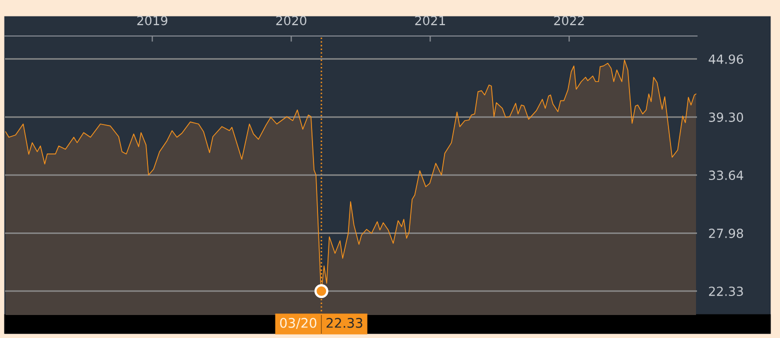  Describe the element at coordinates (569, 21) in the screenshot. I see `x-tick-label: 2022` at that location.